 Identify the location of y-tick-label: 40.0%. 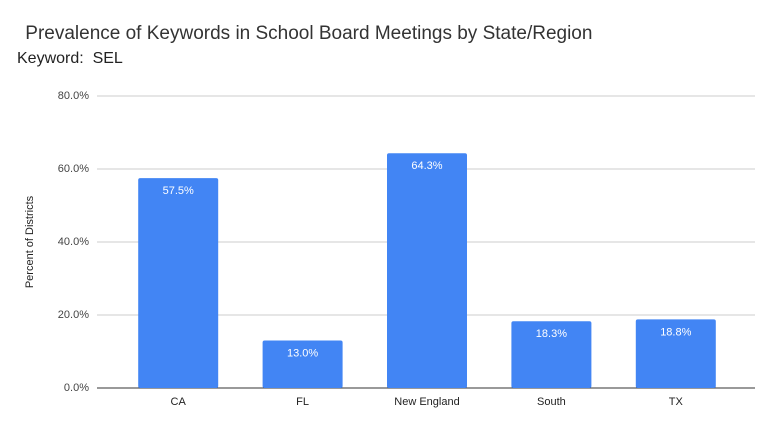
(73, 242).